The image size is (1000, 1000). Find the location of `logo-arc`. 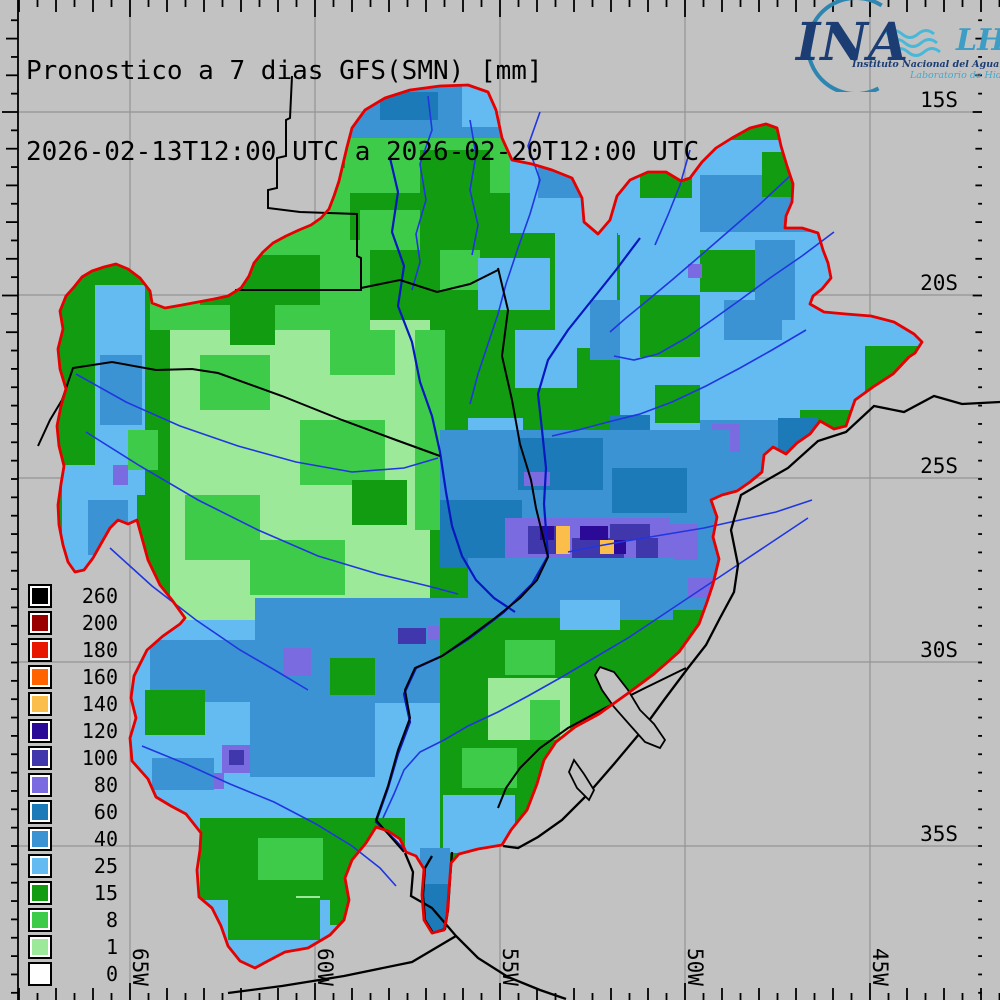

logo-arc is located at coordinates (856, 48).